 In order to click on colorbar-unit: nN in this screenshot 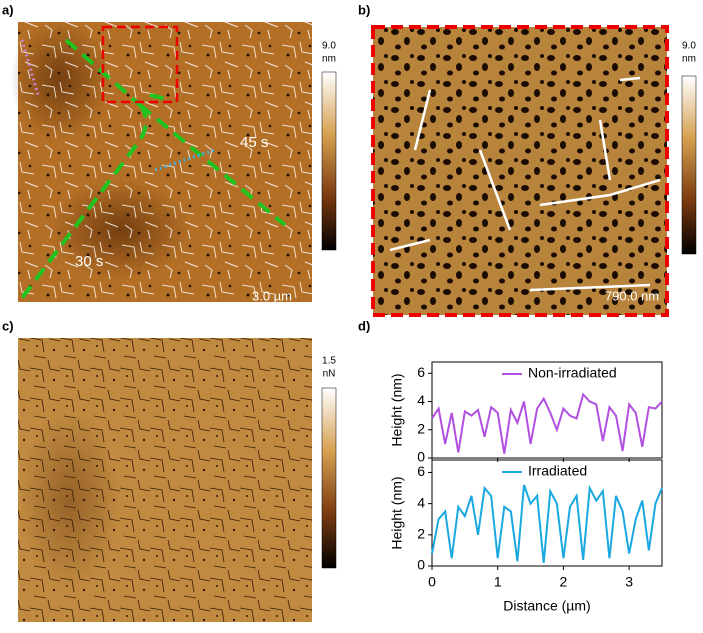, I will do `click(329, 374)`.